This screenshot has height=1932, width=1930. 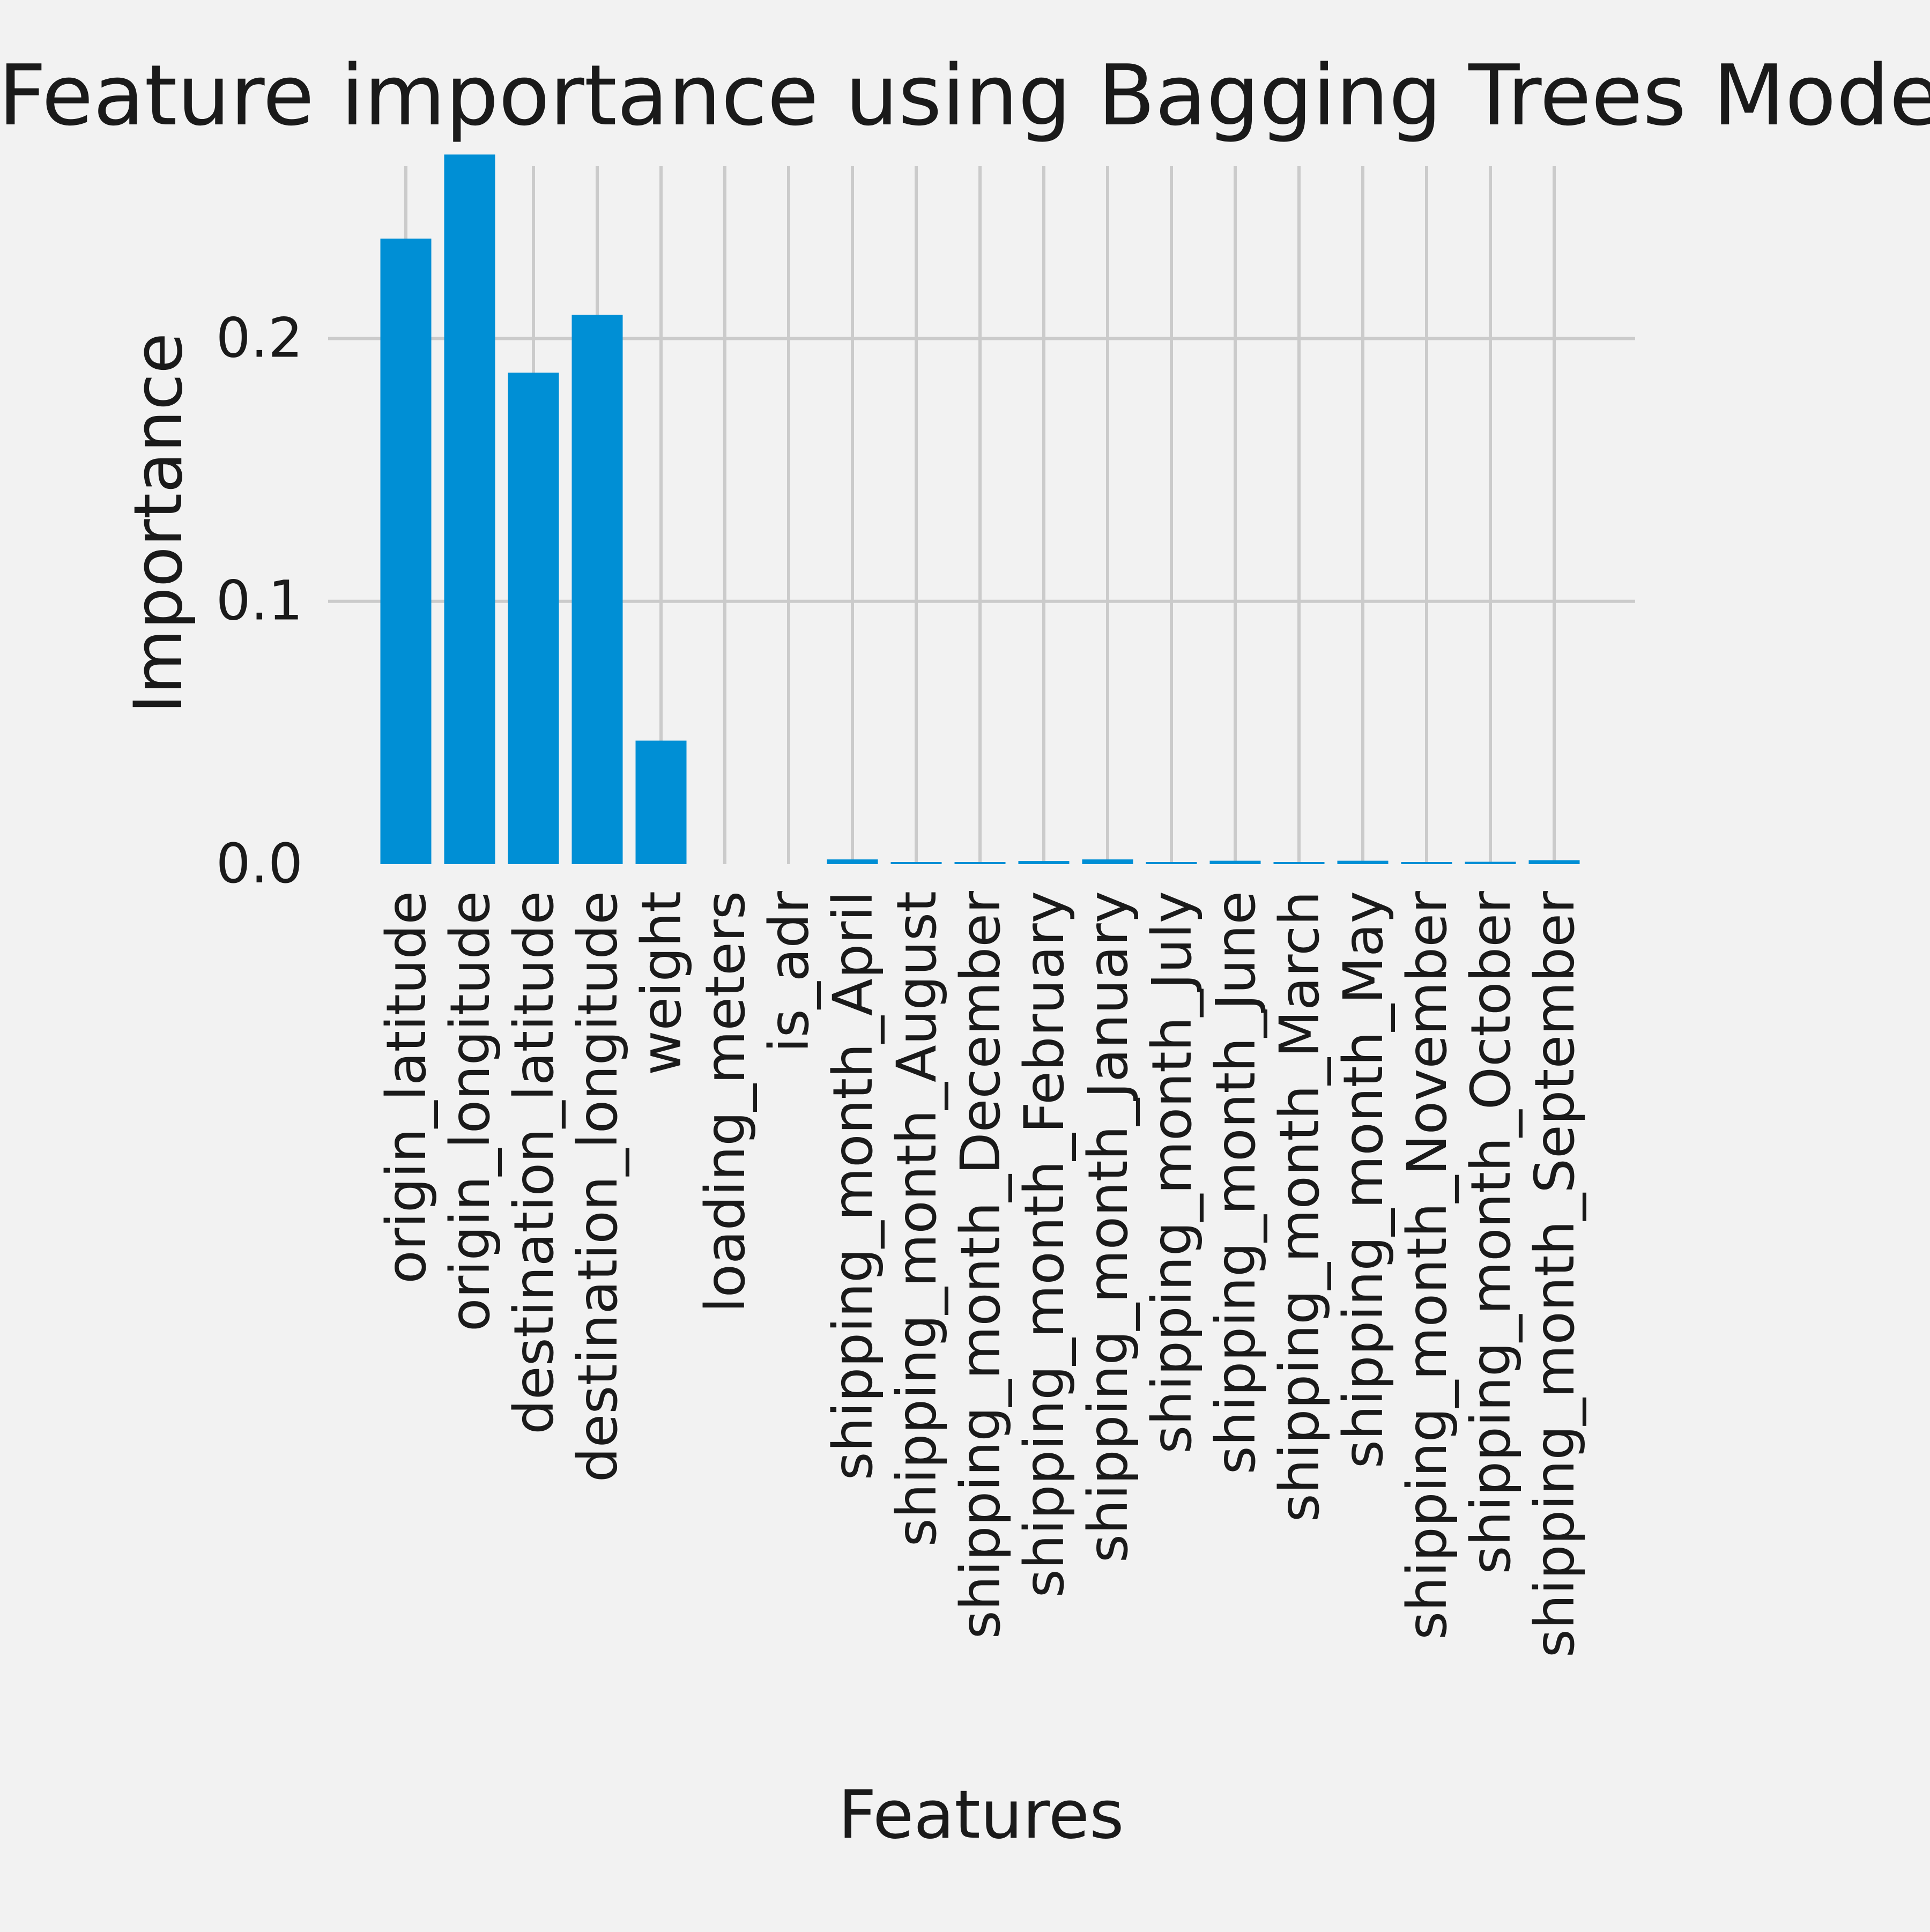 I want to click on y-tick-label: 0.2, so click(x=259, y=338).